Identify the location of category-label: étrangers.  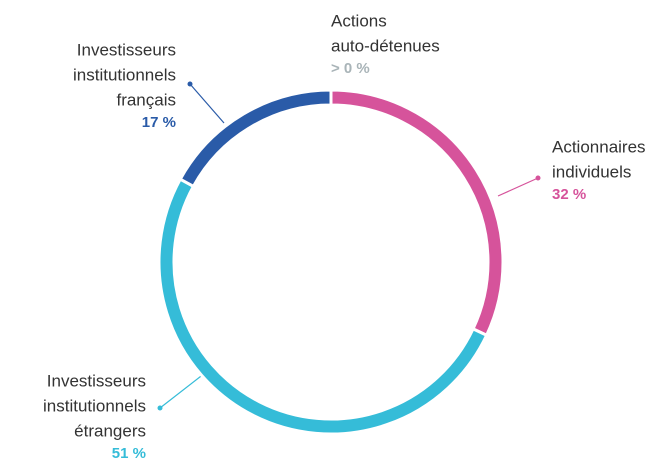
(110, 430).